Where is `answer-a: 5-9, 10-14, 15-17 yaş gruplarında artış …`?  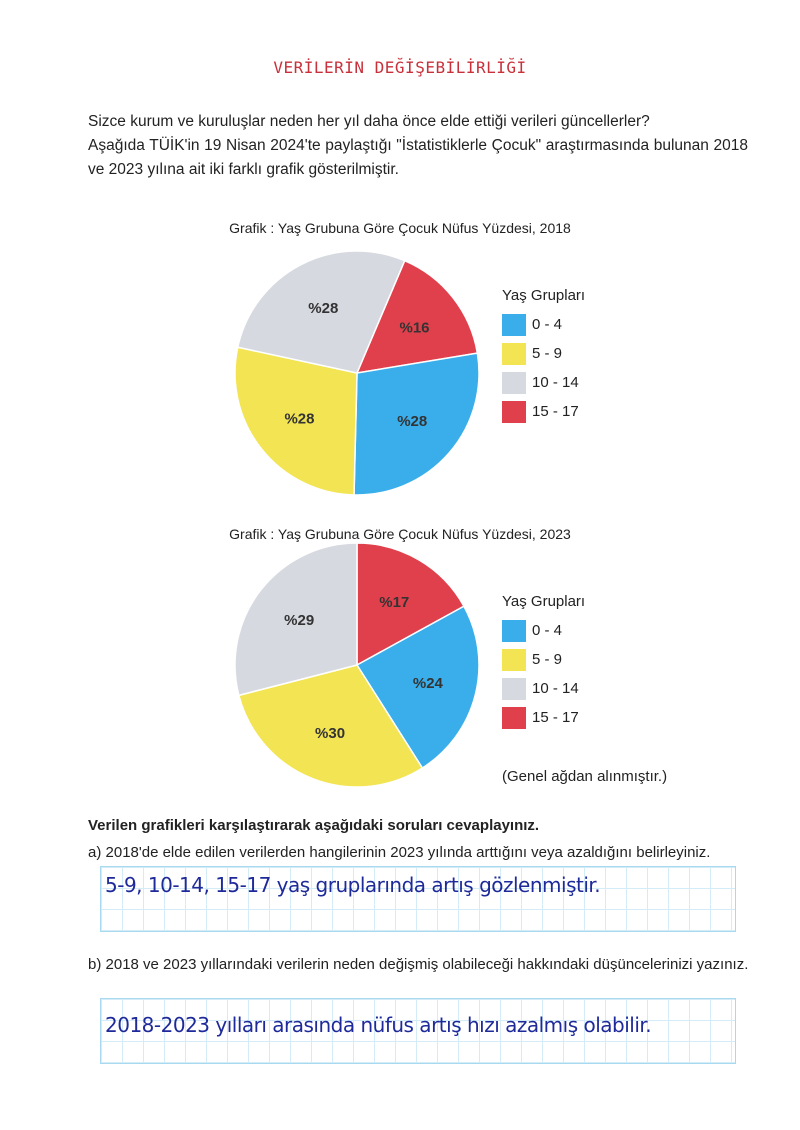 answer-a: 5-9, 10-14, 15-17 yaş gruplarında artış … is located at coordinates (353, 885).